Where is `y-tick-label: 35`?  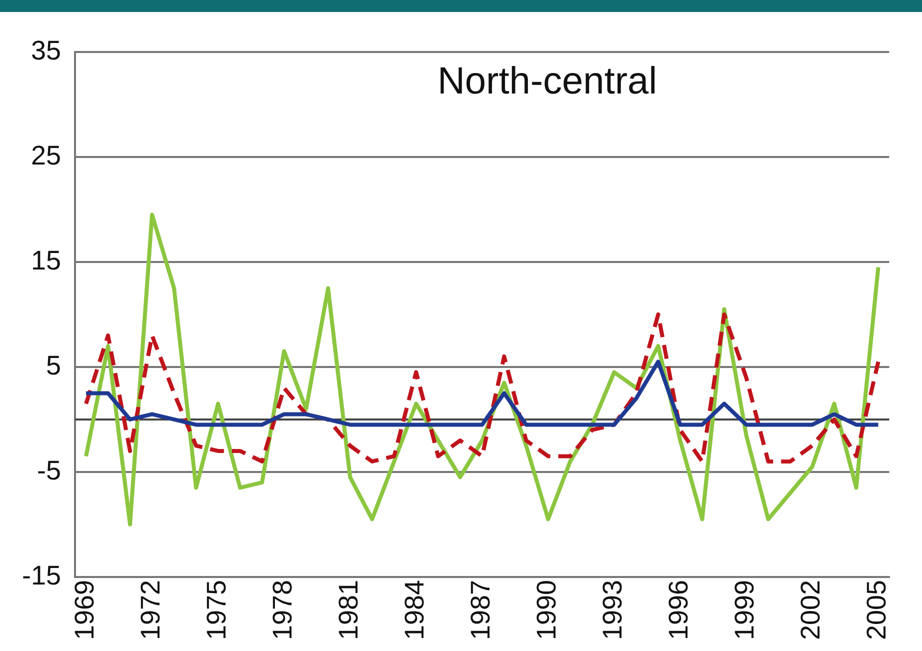 y-tick-label: 35 is located at coordinates (46, 50).